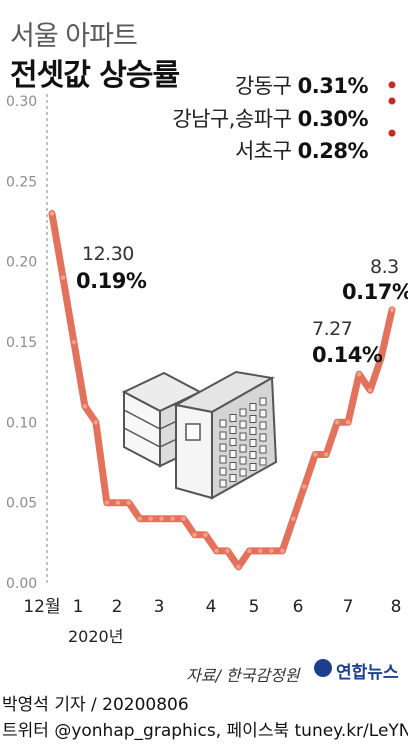  I want to click on annotation-seocho: 서초구 0.28%, so click(301, 150).